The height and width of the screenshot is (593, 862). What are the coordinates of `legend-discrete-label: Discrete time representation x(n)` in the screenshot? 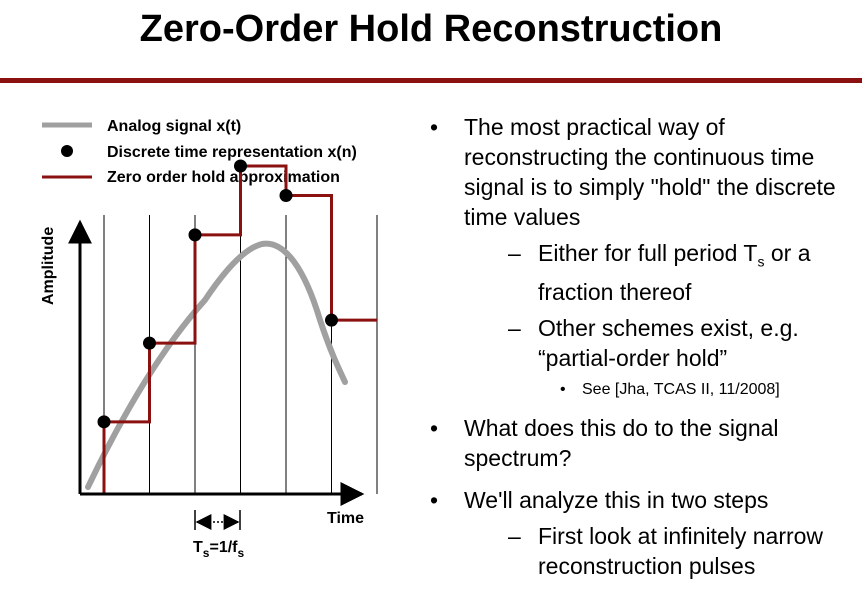 It's located at (232, 152).